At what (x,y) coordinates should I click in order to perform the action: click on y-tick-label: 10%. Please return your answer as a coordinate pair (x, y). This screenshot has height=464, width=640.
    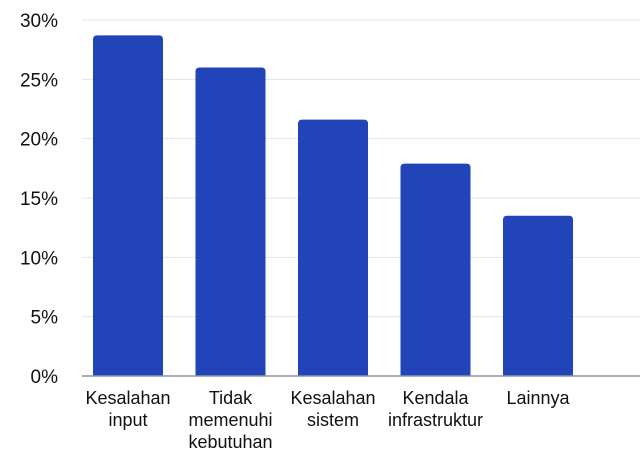
    Looking at the image, I should click on (39, 258).